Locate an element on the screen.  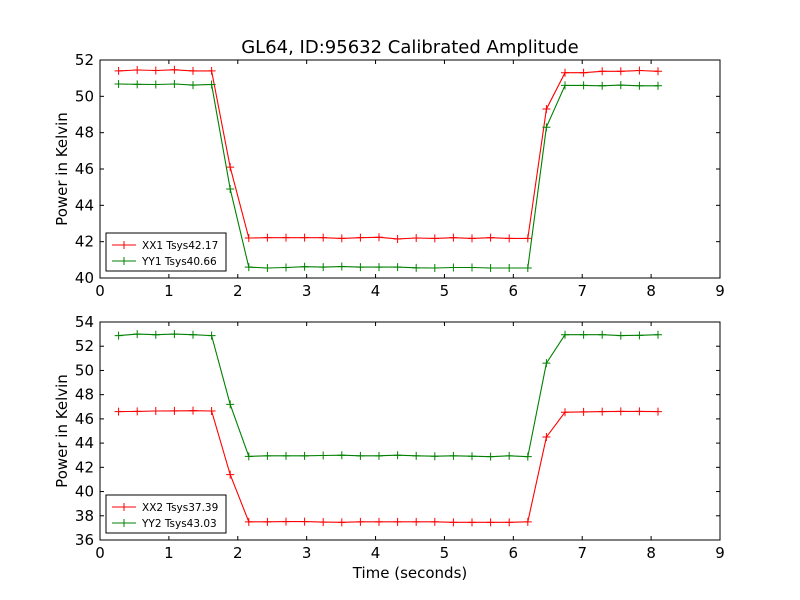
y-tick-label: 42 is located at coordinates (84, 467).